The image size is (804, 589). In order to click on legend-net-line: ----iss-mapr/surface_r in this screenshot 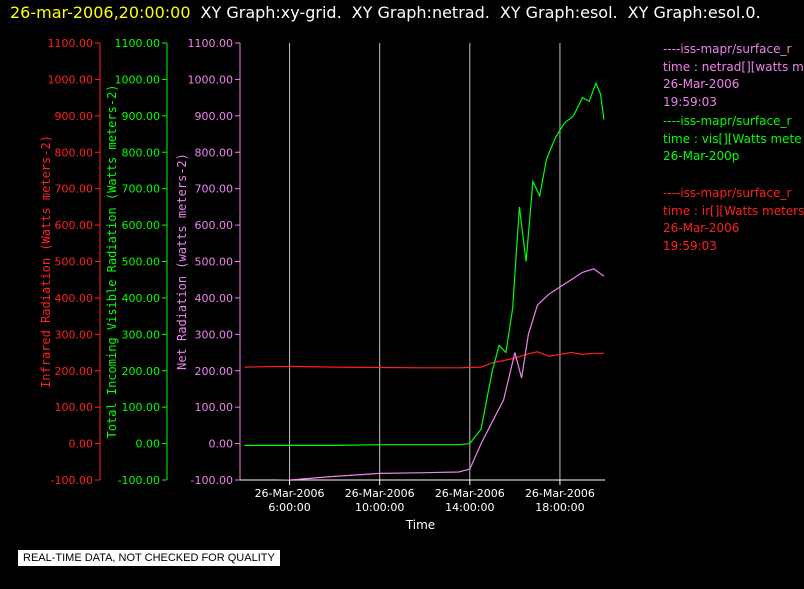, I will do `click(727, 49)`.